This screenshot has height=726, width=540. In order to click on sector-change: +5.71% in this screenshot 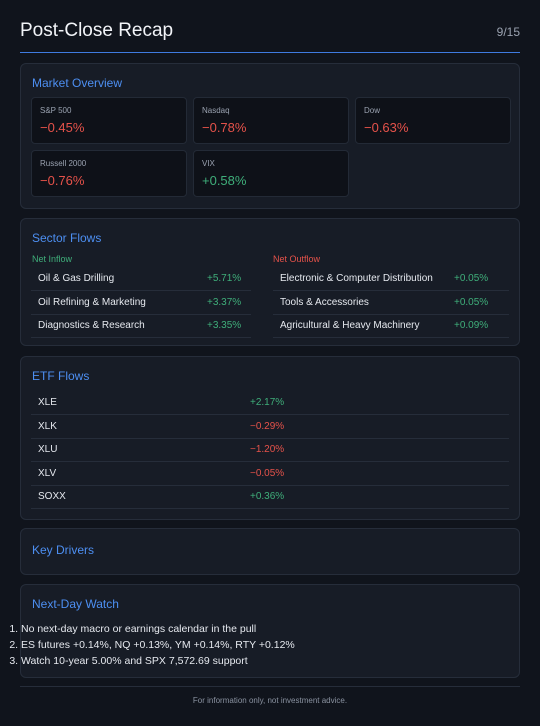, I will do `click(224, 278)`.